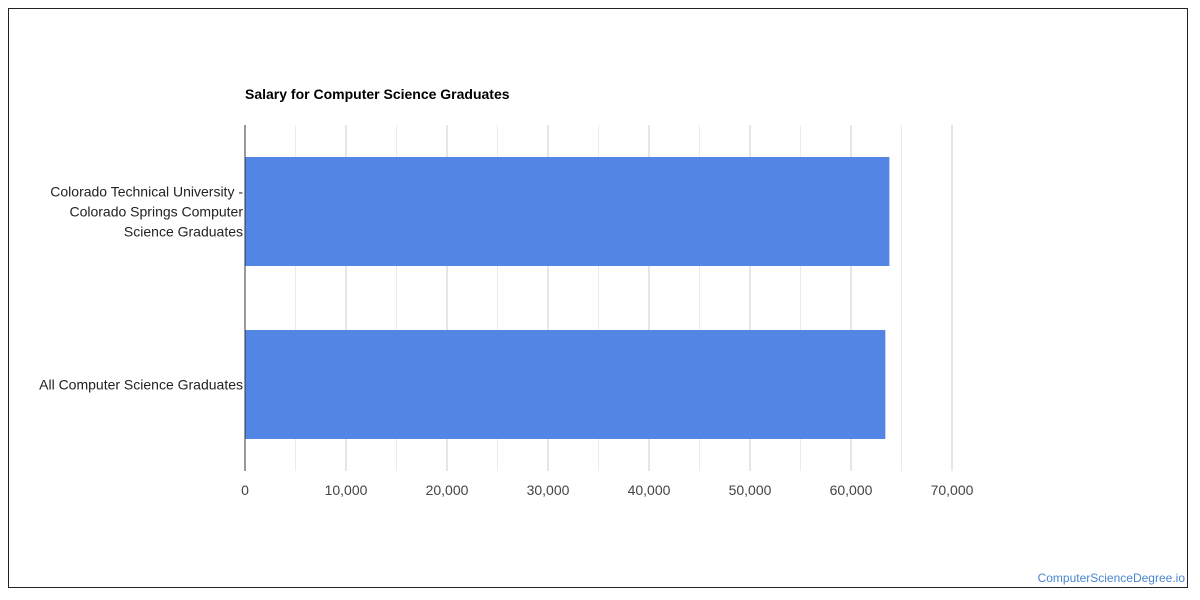  I want to click on x-tick-label: 10,000, so click(346, 490).